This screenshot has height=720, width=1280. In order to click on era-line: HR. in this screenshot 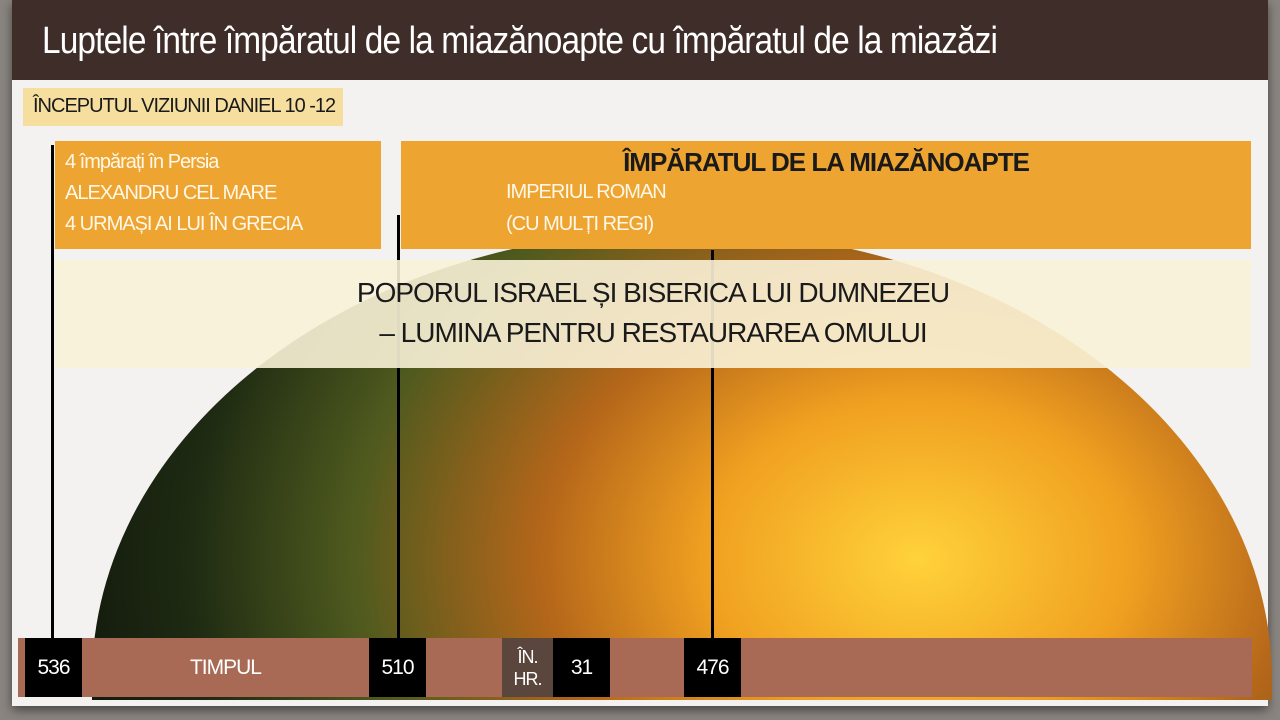, I will do `click(528, 678)`.